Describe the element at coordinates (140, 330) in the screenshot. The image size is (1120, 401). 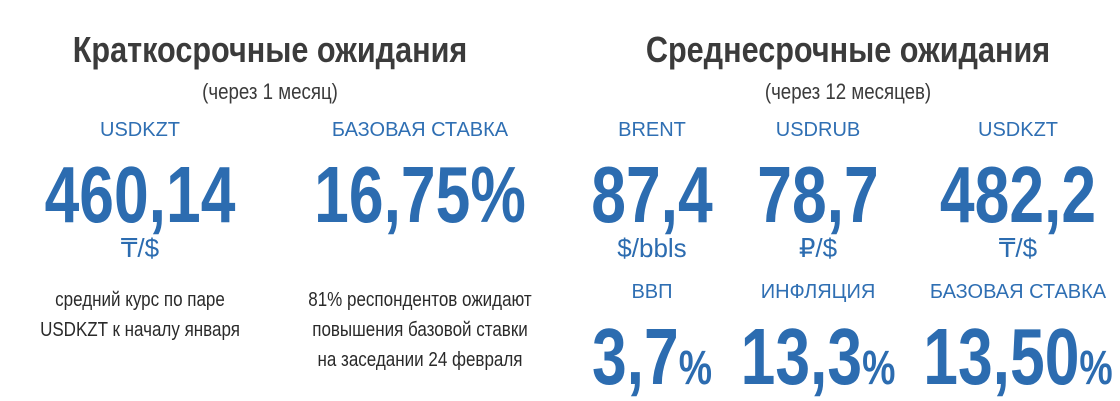
I see `metric-note: USDKZT к началу января` at that location.